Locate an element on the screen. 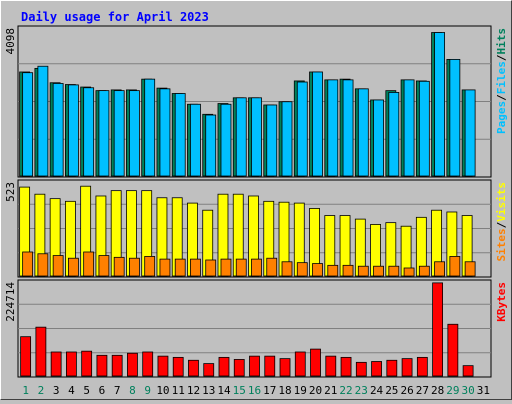 This screenshot has height=404, width=512. legend-entry: Files is located at coordinates (501, 77).